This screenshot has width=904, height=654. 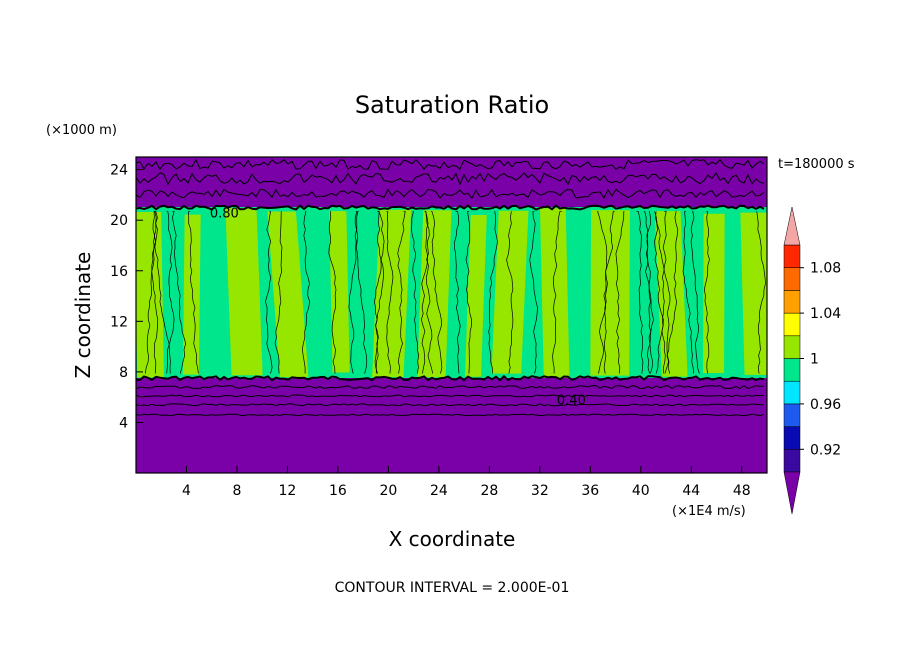 I want to click on colorbar-tick-label: 0.92, so click(x=825, y=450).